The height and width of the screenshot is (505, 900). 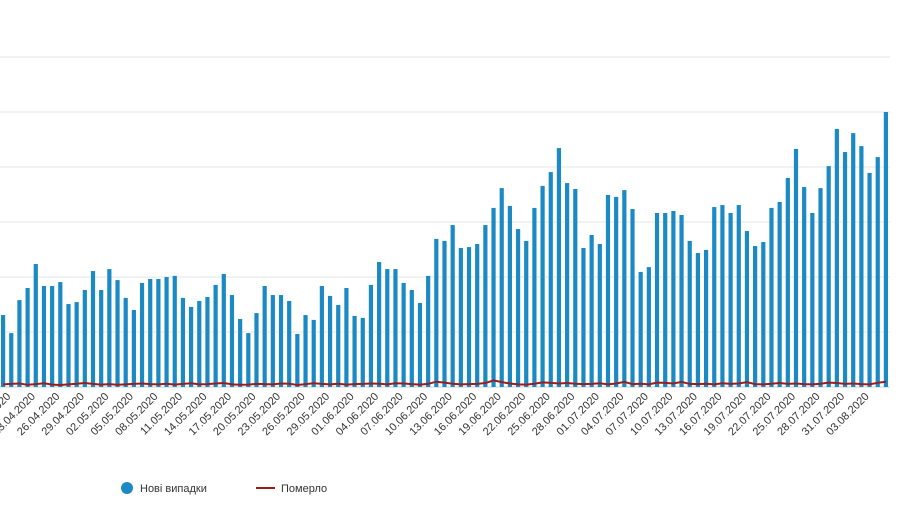 I want to click on legend-label: Нові випадки, so click(x=173, y=489).